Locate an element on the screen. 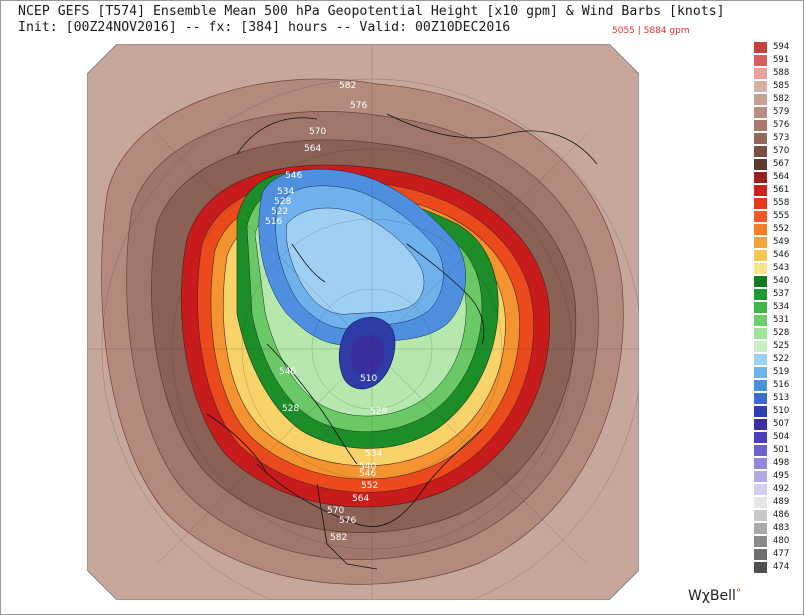 The height and width of the screenshot is (615, 804). legend-label: 540 is located at coordinates (781, 281).